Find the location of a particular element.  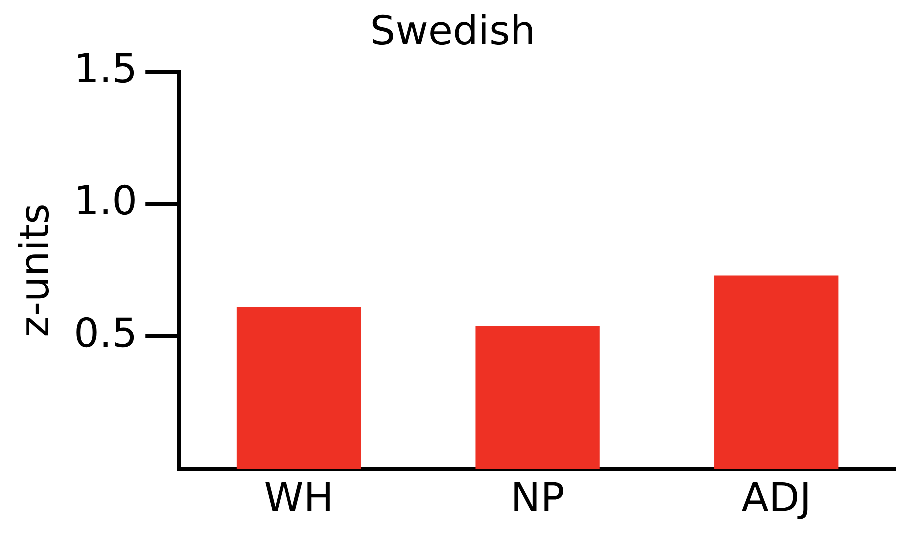

chart-title: Swedish is located at coordinates (453, 31).